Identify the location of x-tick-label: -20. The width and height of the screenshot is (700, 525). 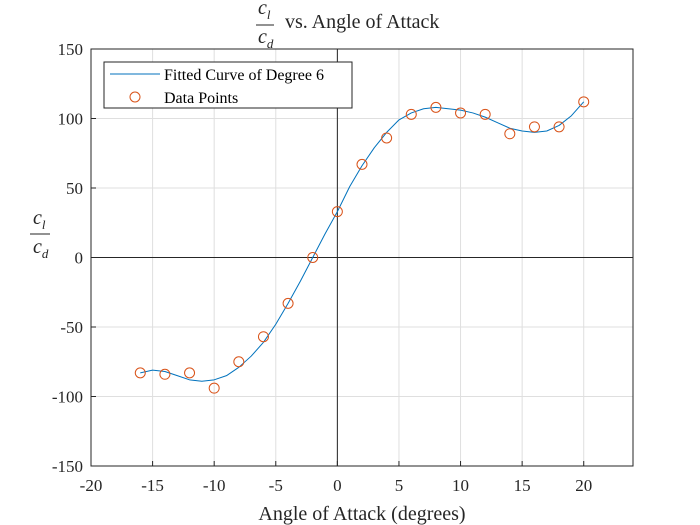
(91, 485).